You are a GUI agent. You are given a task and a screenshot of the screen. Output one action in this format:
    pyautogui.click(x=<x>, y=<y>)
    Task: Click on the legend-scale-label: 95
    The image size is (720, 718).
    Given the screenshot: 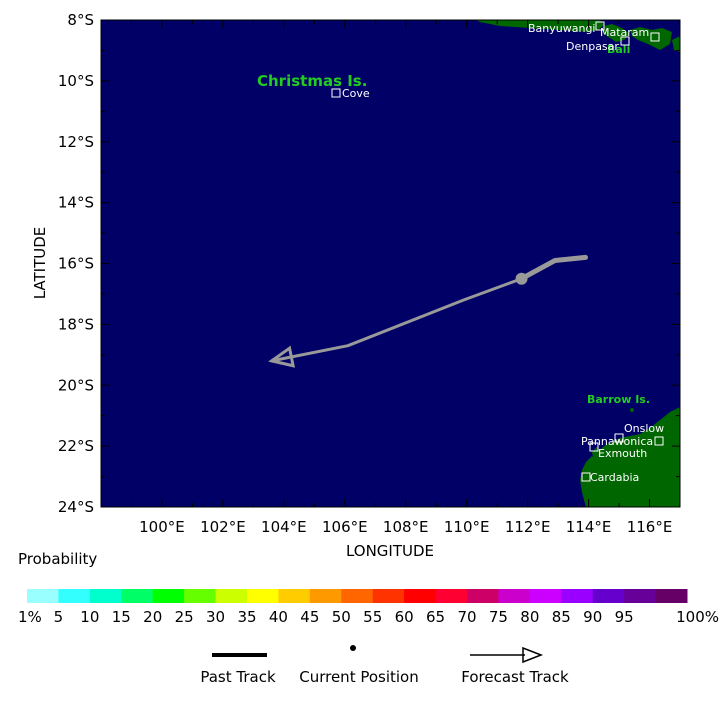 What is the action you would take?
    pyautogui.click(x=624, y=617)
    